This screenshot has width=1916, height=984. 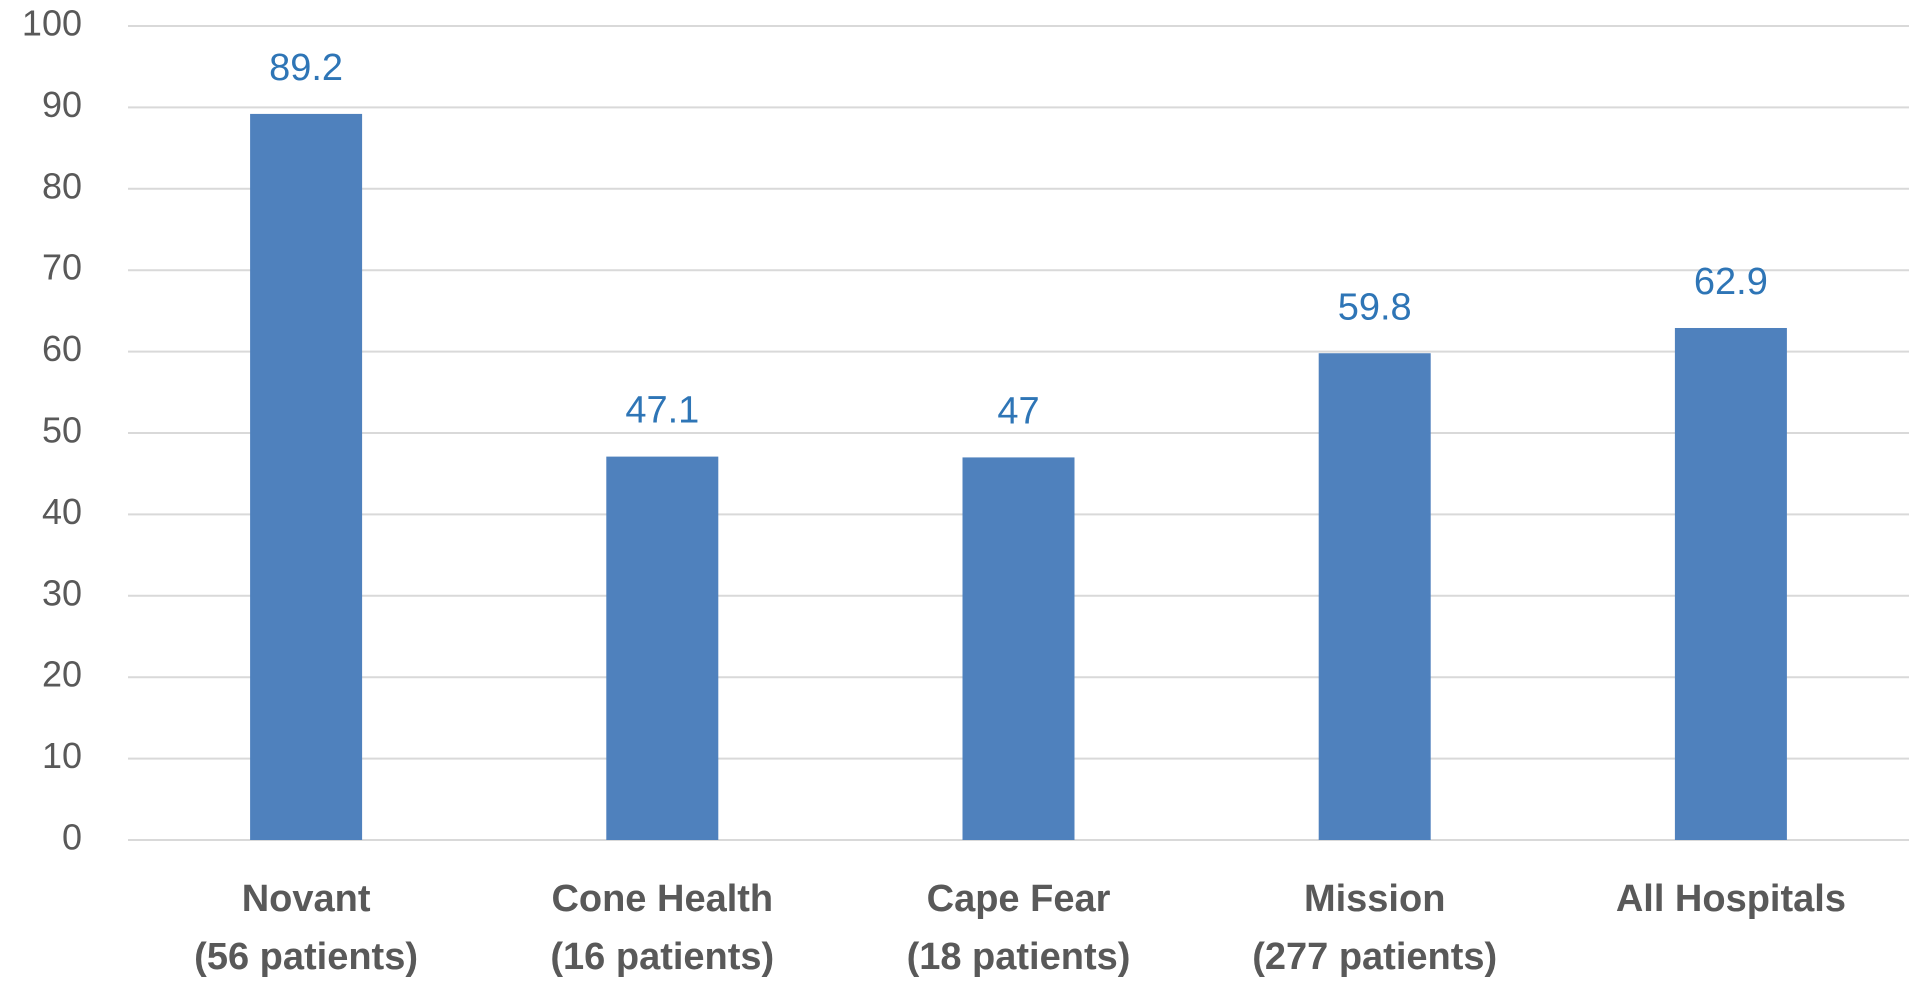 I want to click on x-tick-label: Cone Health, so click(x=662, y=899).